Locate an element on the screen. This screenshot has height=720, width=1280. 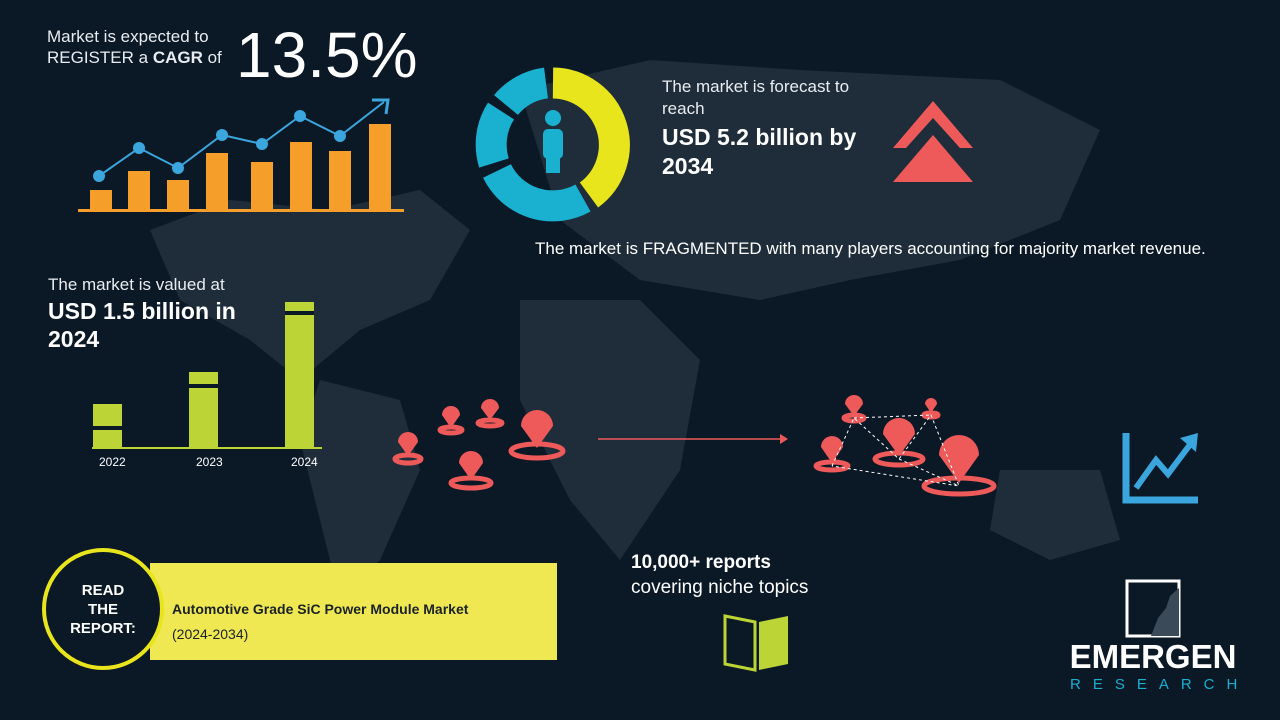
yearly-bar-chart is located at coordinates (207, 375).